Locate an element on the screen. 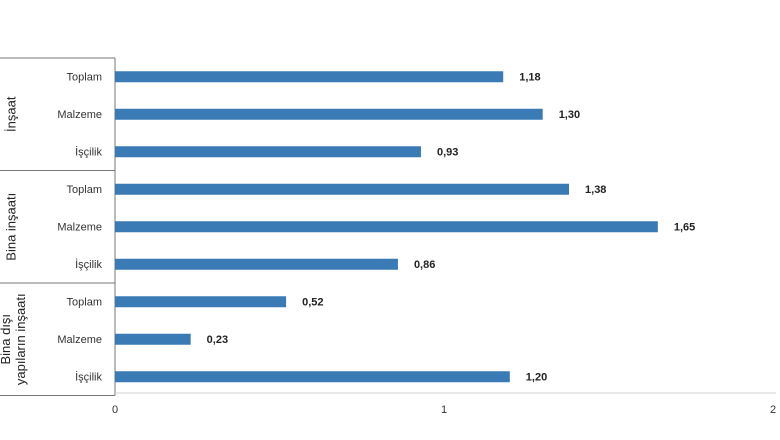  data-label: 0,23 is located at coordinates (217, 340).